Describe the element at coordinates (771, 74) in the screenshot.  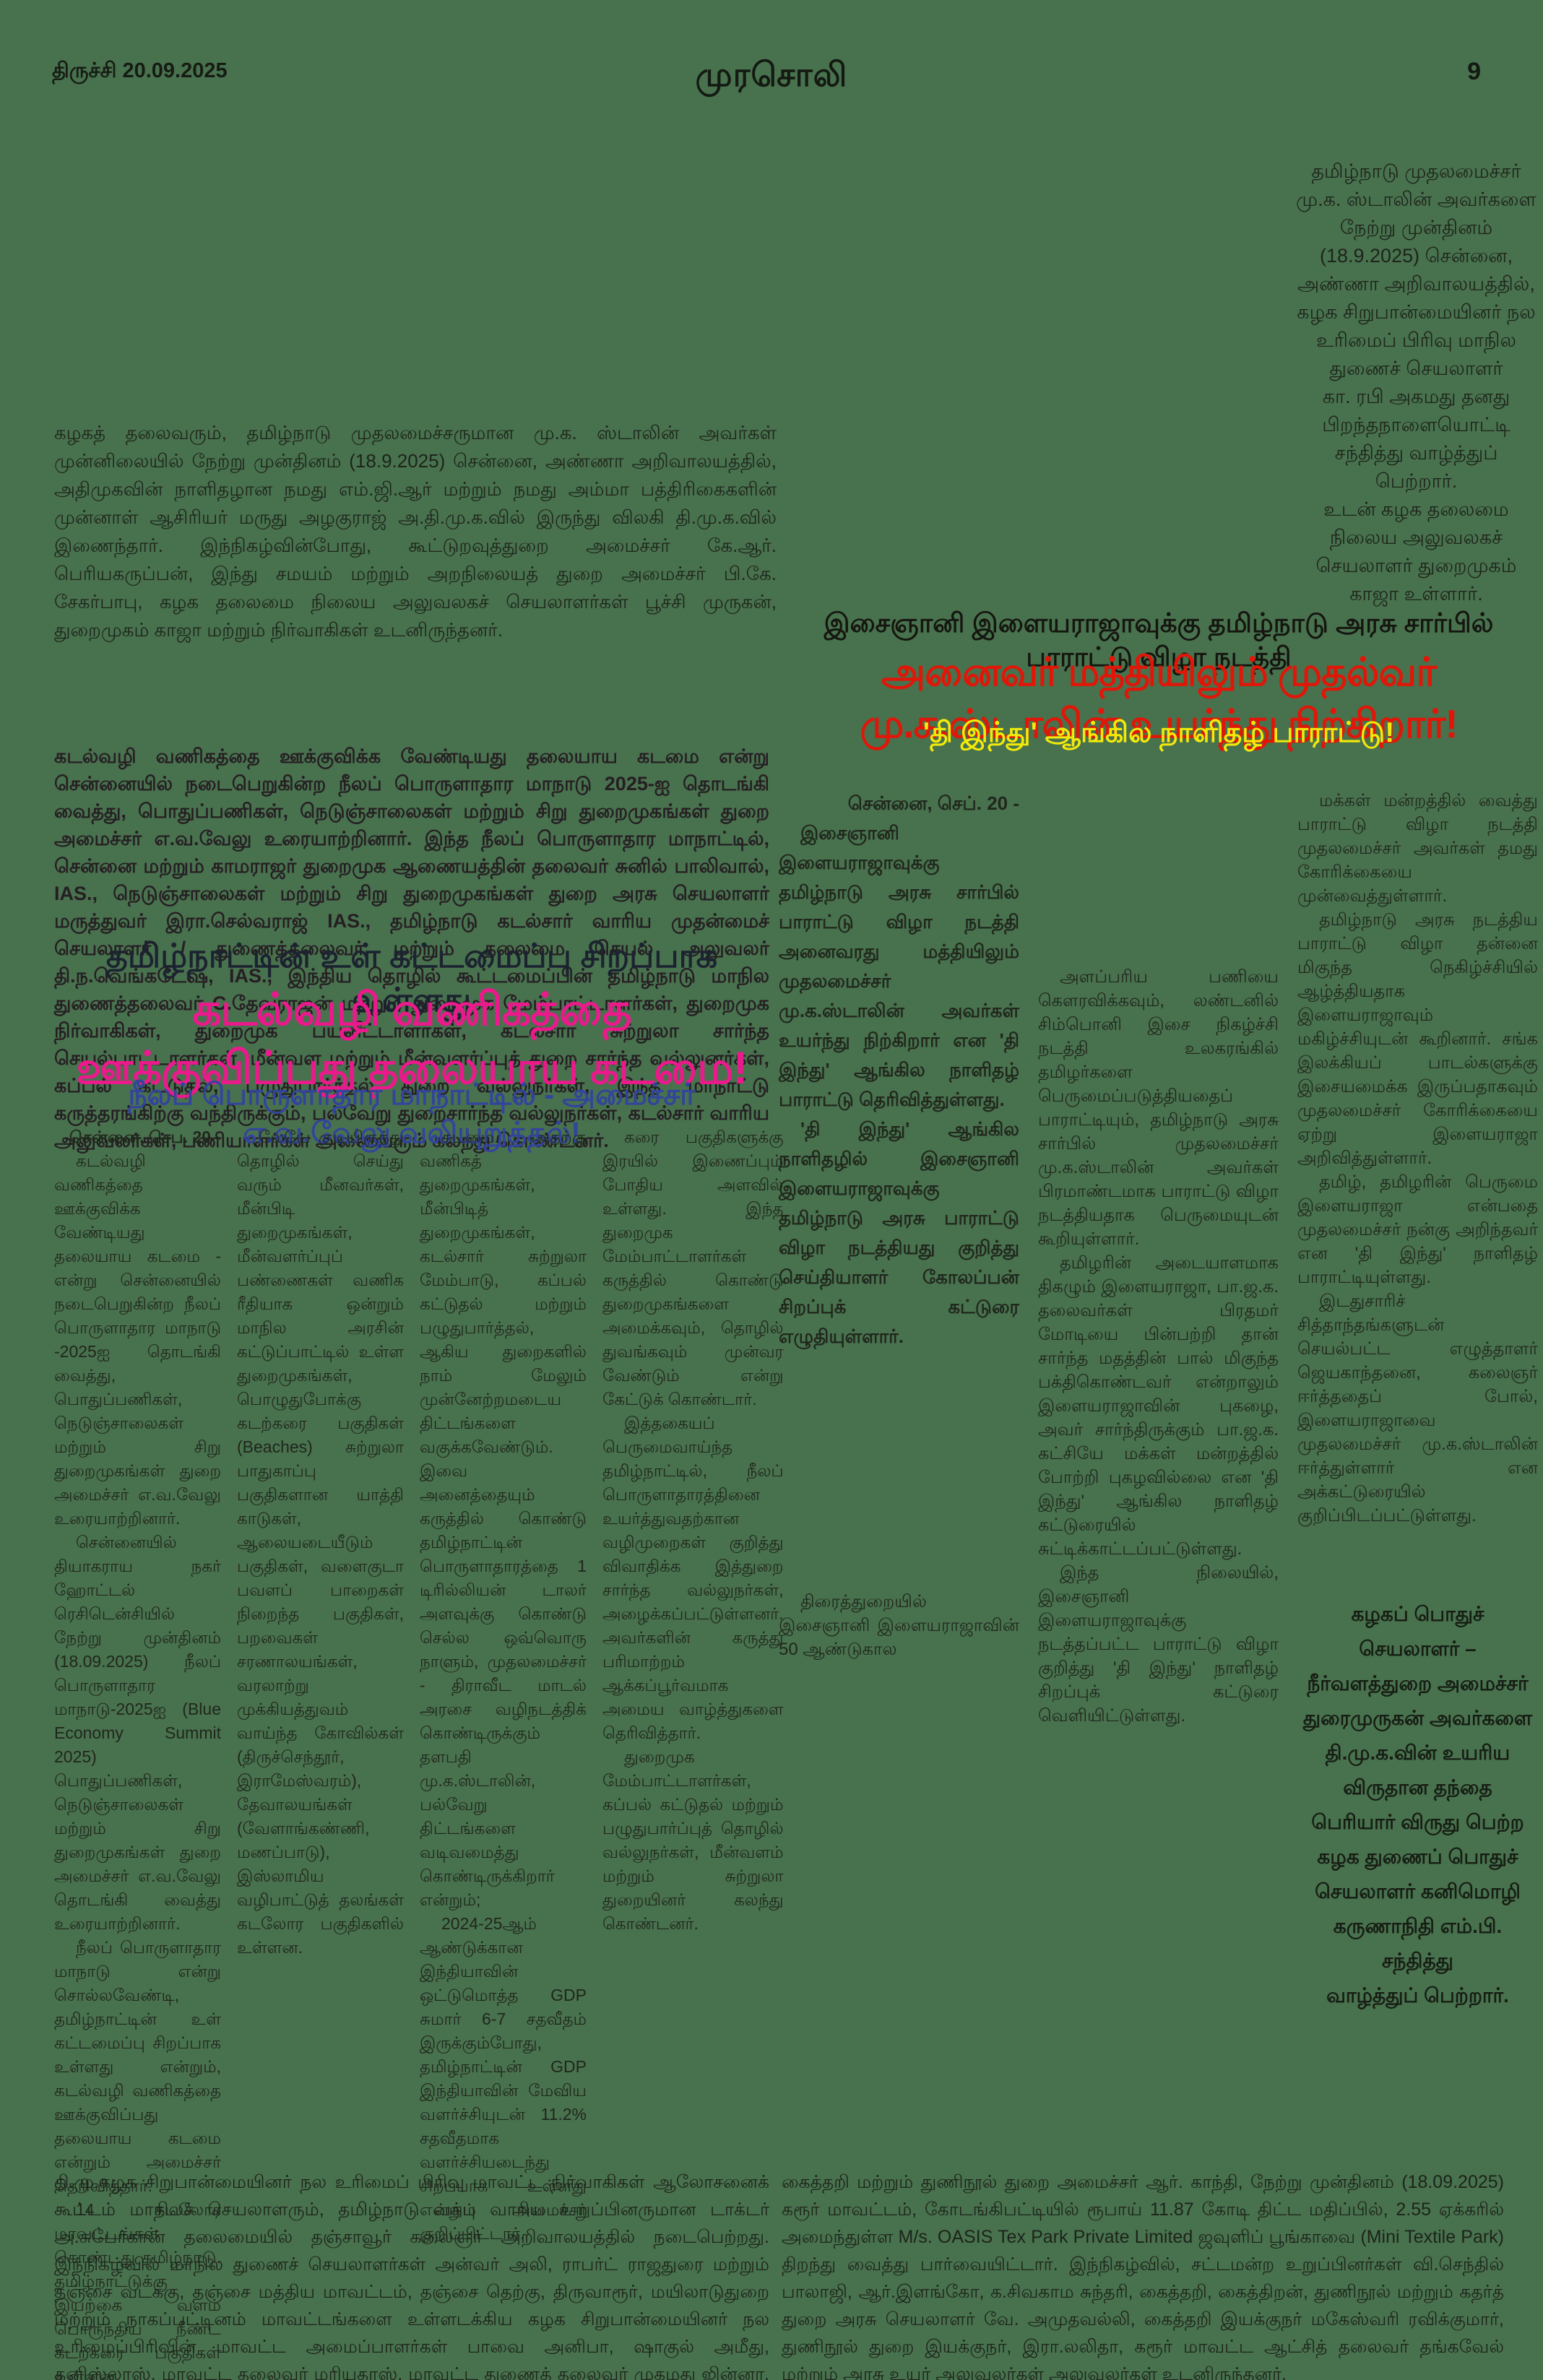
I see `masthead-title: முரசொலி` at that location.